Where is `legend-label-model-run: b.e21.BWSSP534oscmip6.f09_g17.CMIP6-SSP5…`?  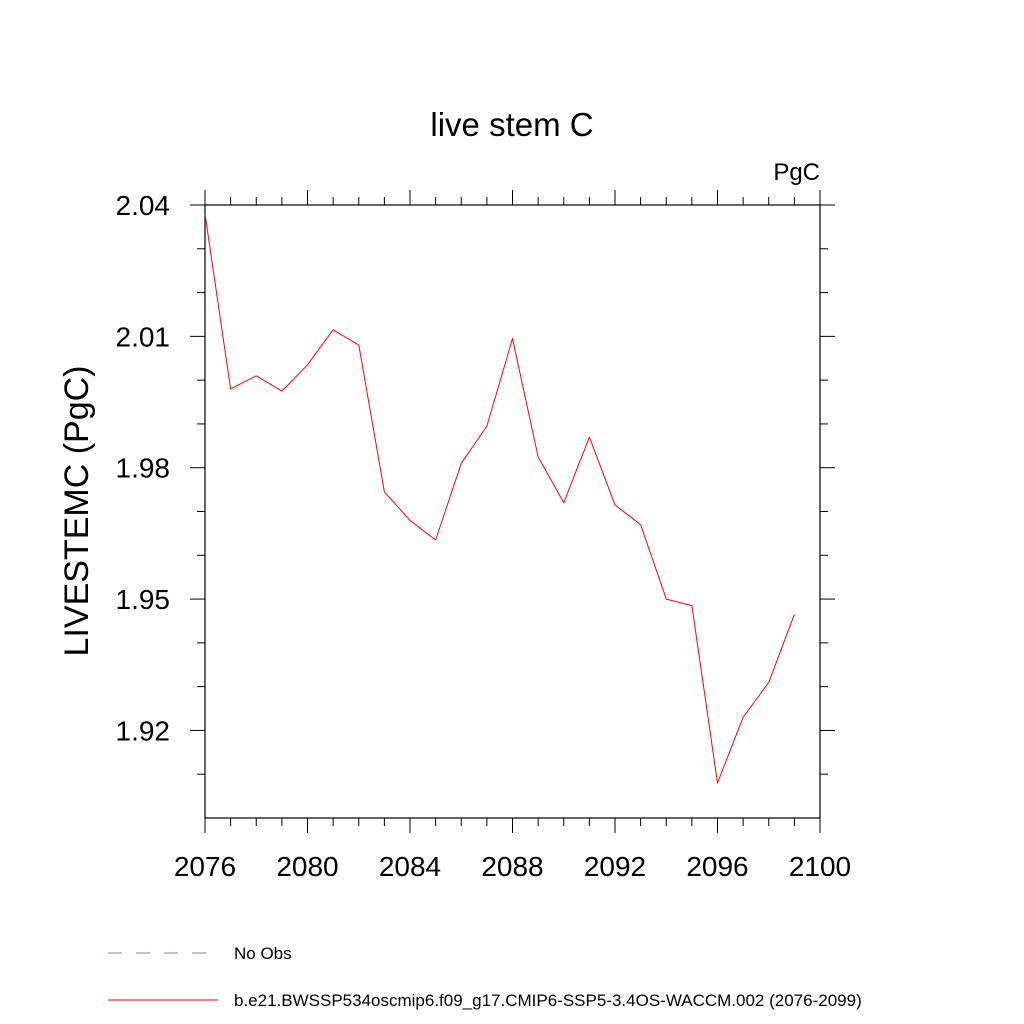 legend-label-model-run: b.e21.BWSSP534oscmip6.f09_g17.CMIP6-SSP5… is located at coordinates (548, 1000).